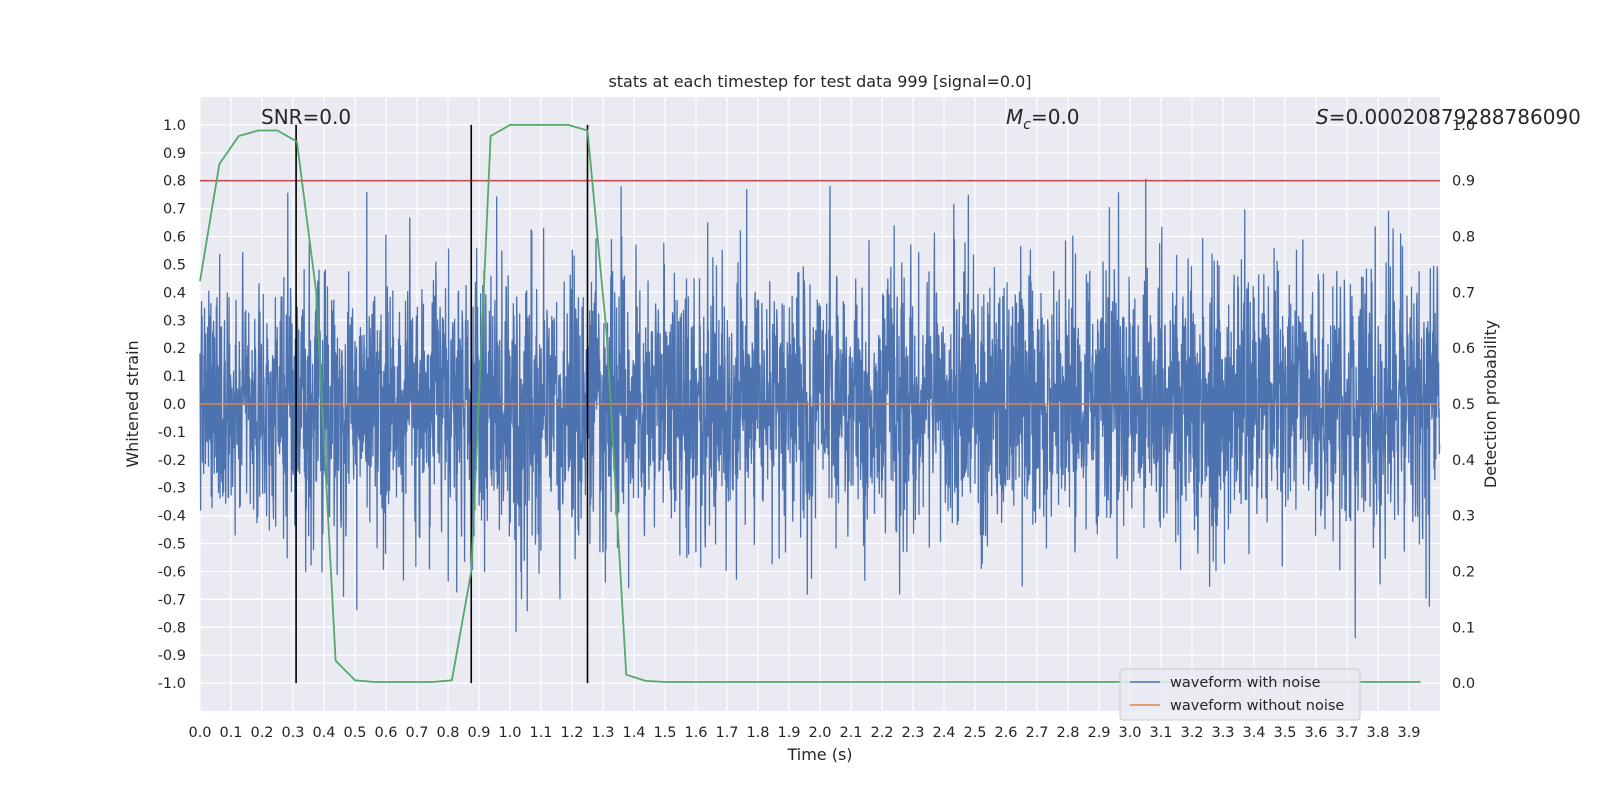 Image resolution: width=1600 pixels, height=800 pixels. Describe the element at coordinates (172, 656) in the screenshot. I see `y-tick-label: -0.9` at that location.